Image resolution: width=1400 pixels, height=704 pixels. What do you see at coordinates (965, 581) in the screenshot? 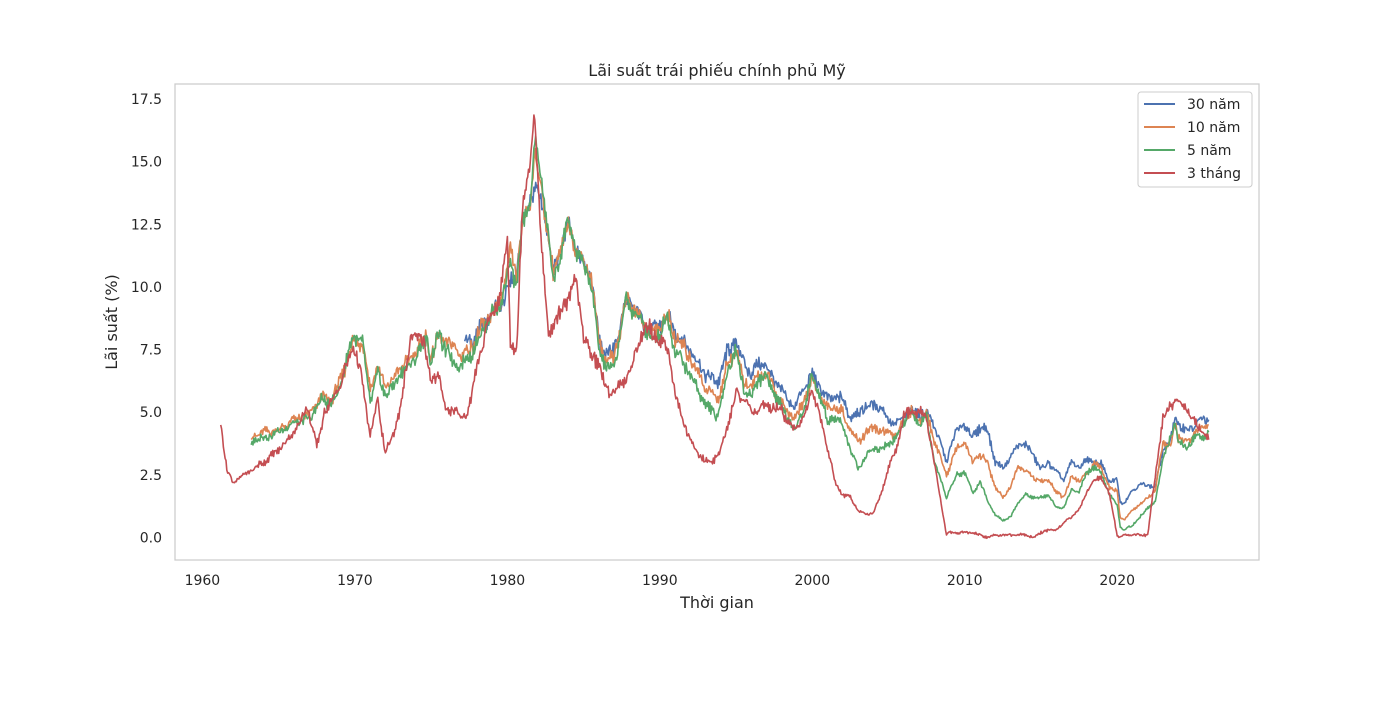
I see `x-tick-label: 2010` at bounding box center [965, 581].